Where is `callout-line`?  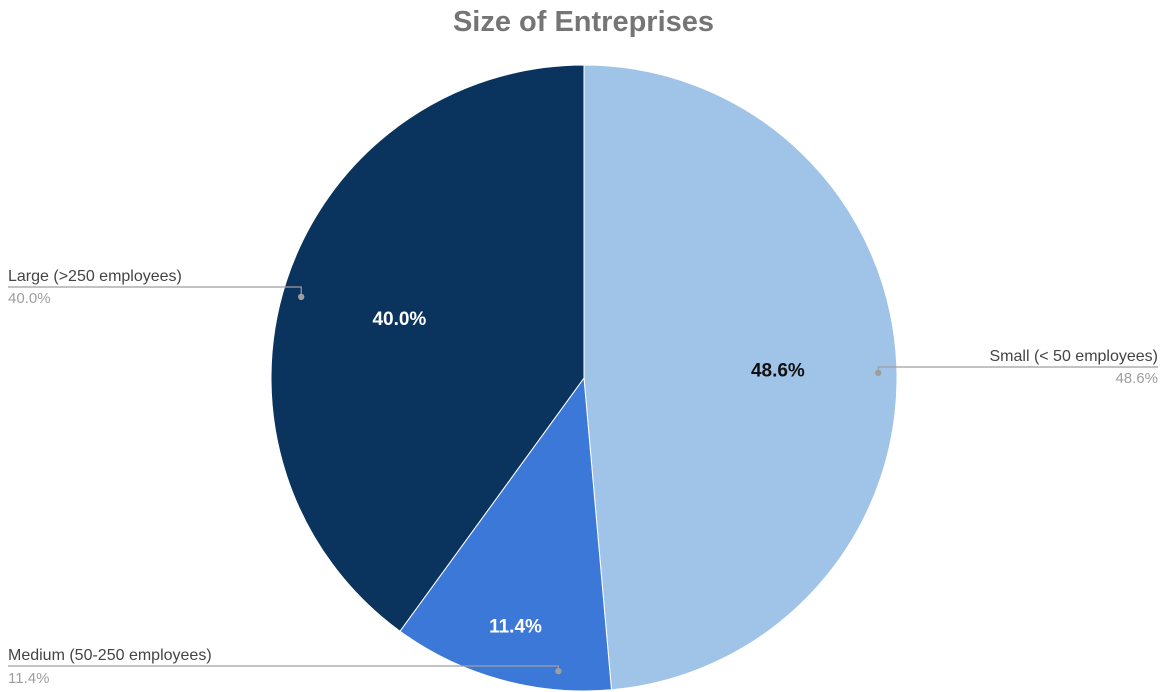 callout-line is located at coordinates (155, 291).